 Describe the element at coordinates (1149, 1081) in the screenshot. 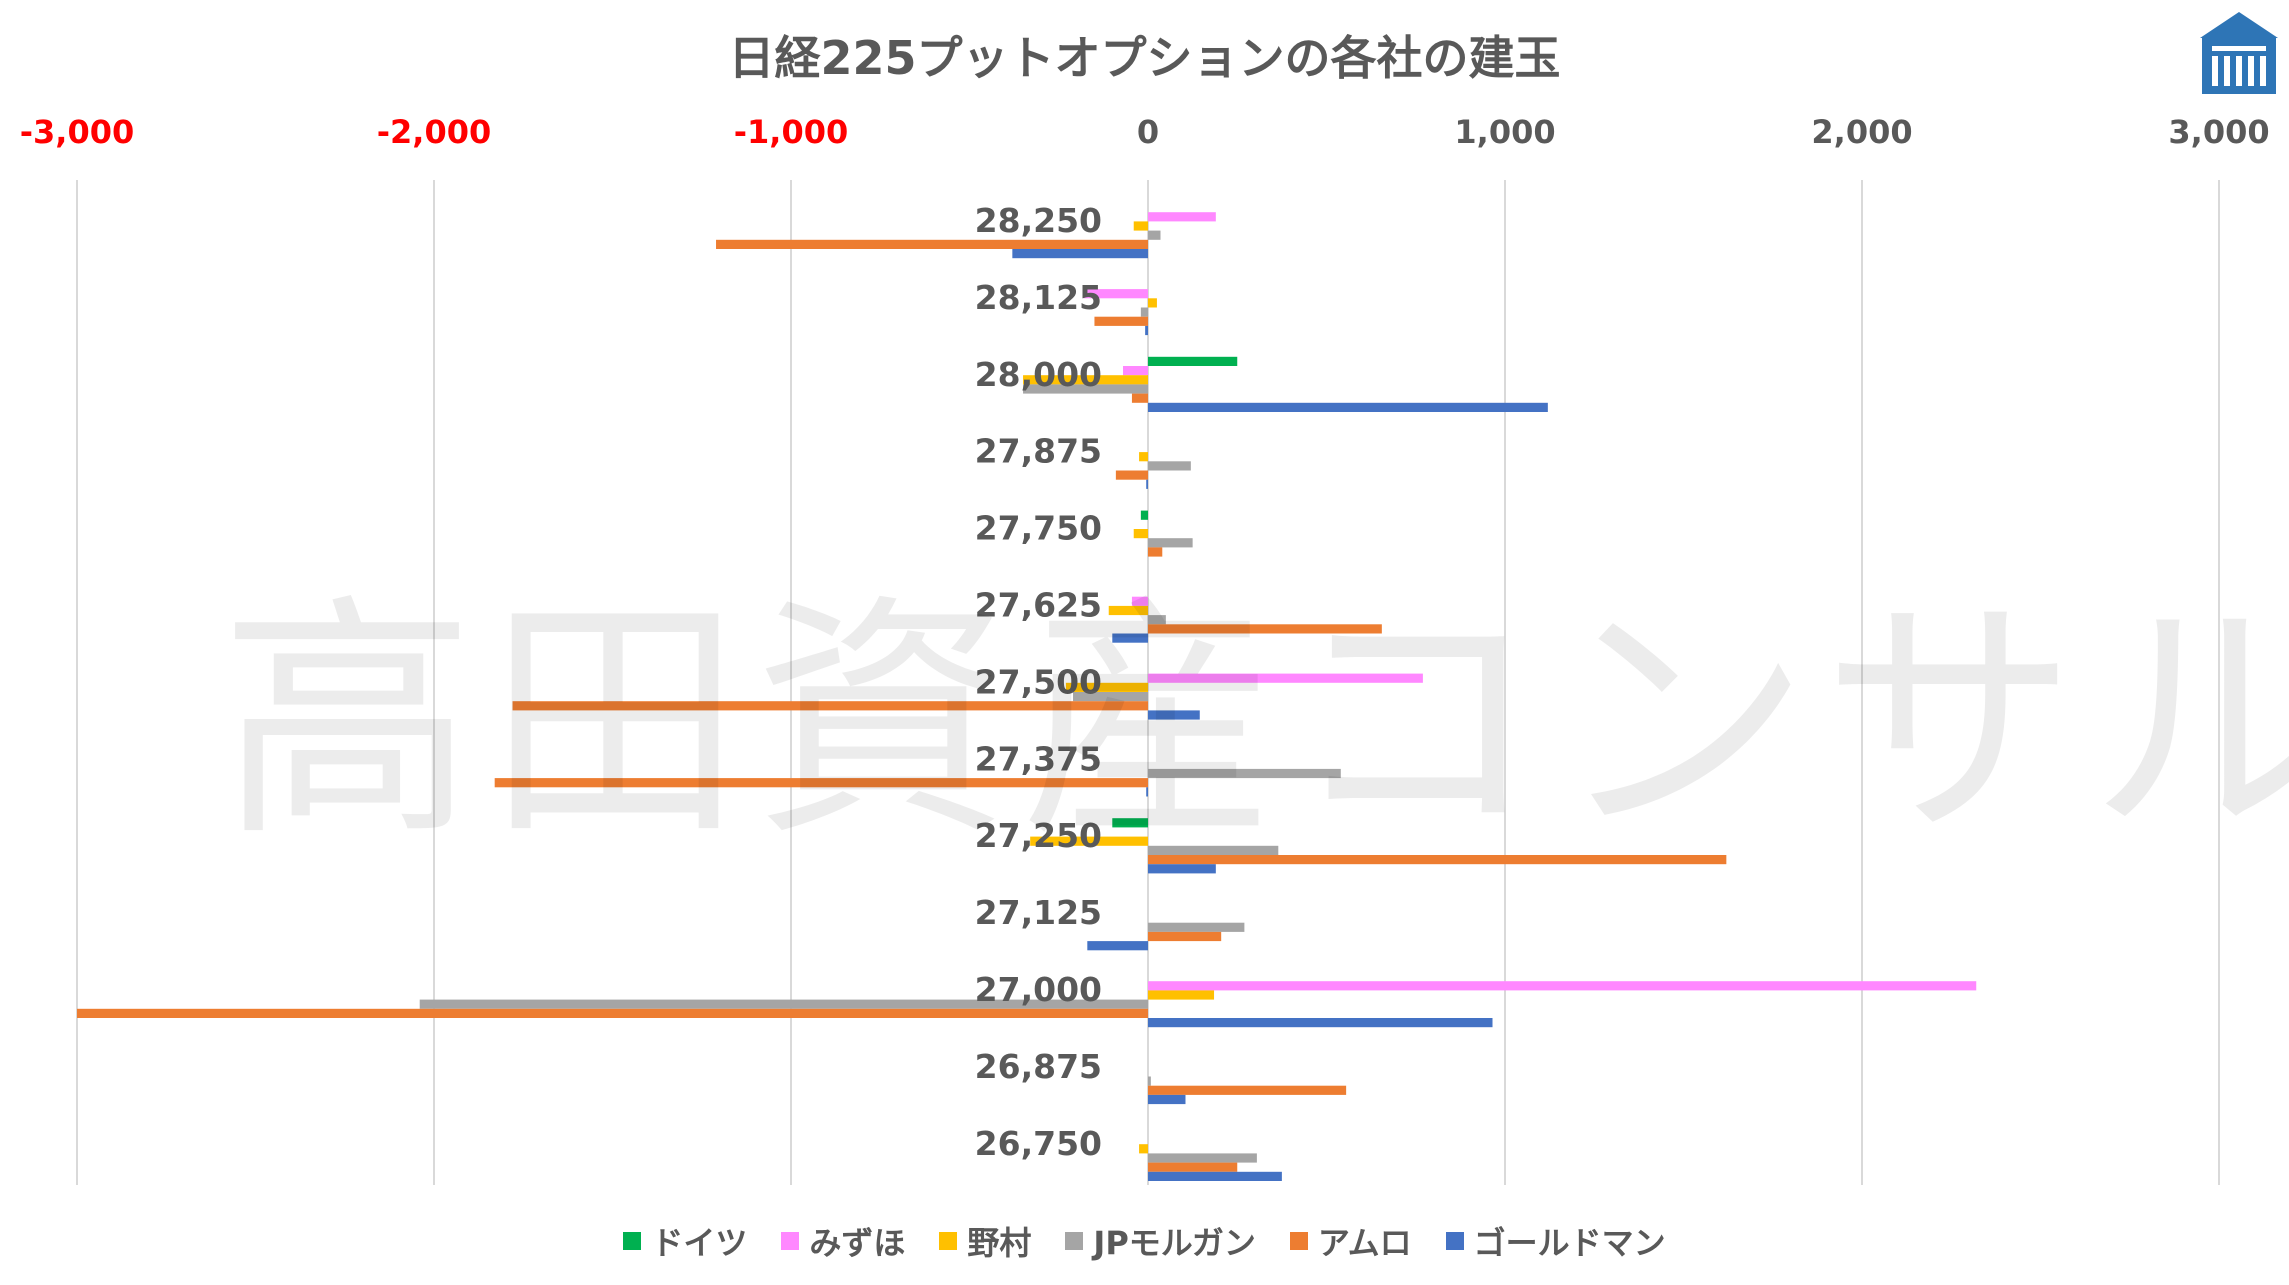

I see `bar-JPモルガン-26,875` at that location.